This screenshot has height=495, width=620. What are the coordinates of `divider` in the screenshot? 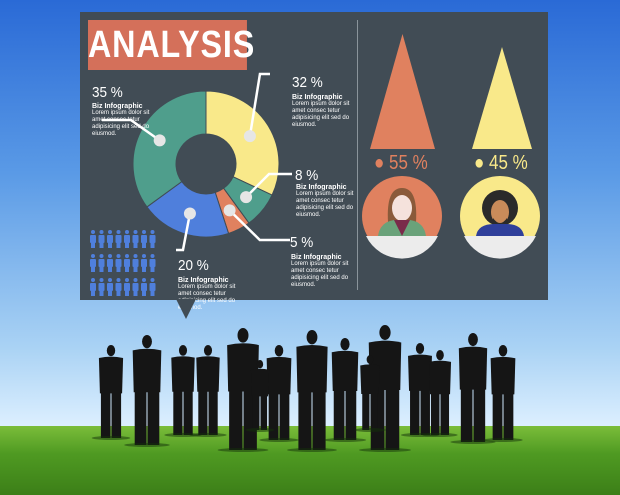 It's located at (357, 155).